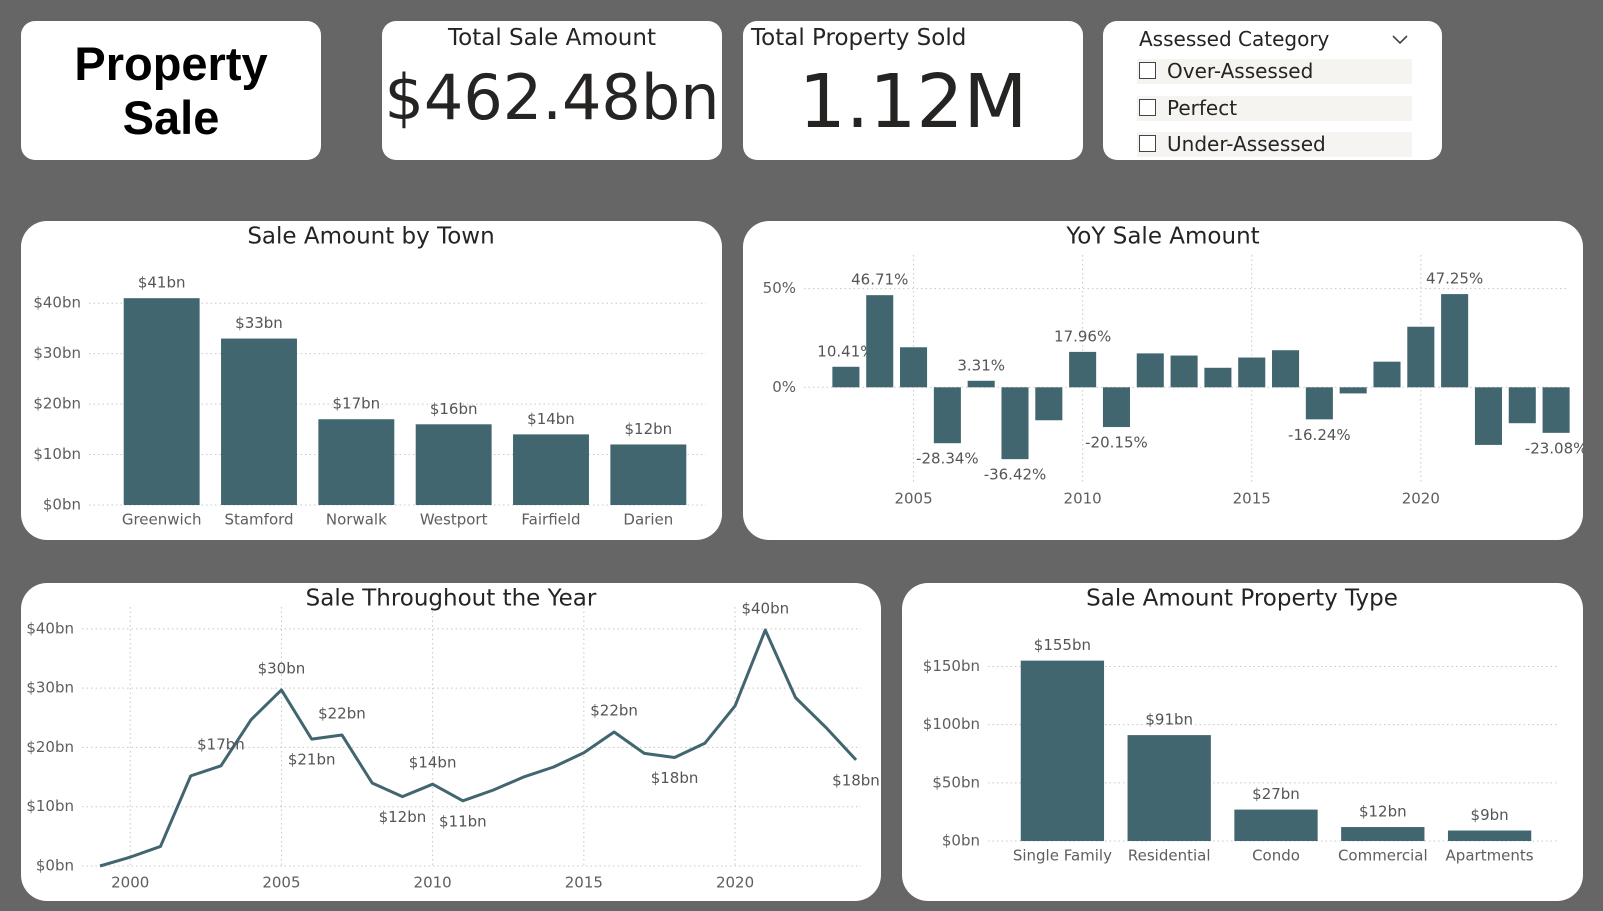 The height and width of the screenshot is (911, 1603). I want to click on data-label: $16bn, so click(454, 409).